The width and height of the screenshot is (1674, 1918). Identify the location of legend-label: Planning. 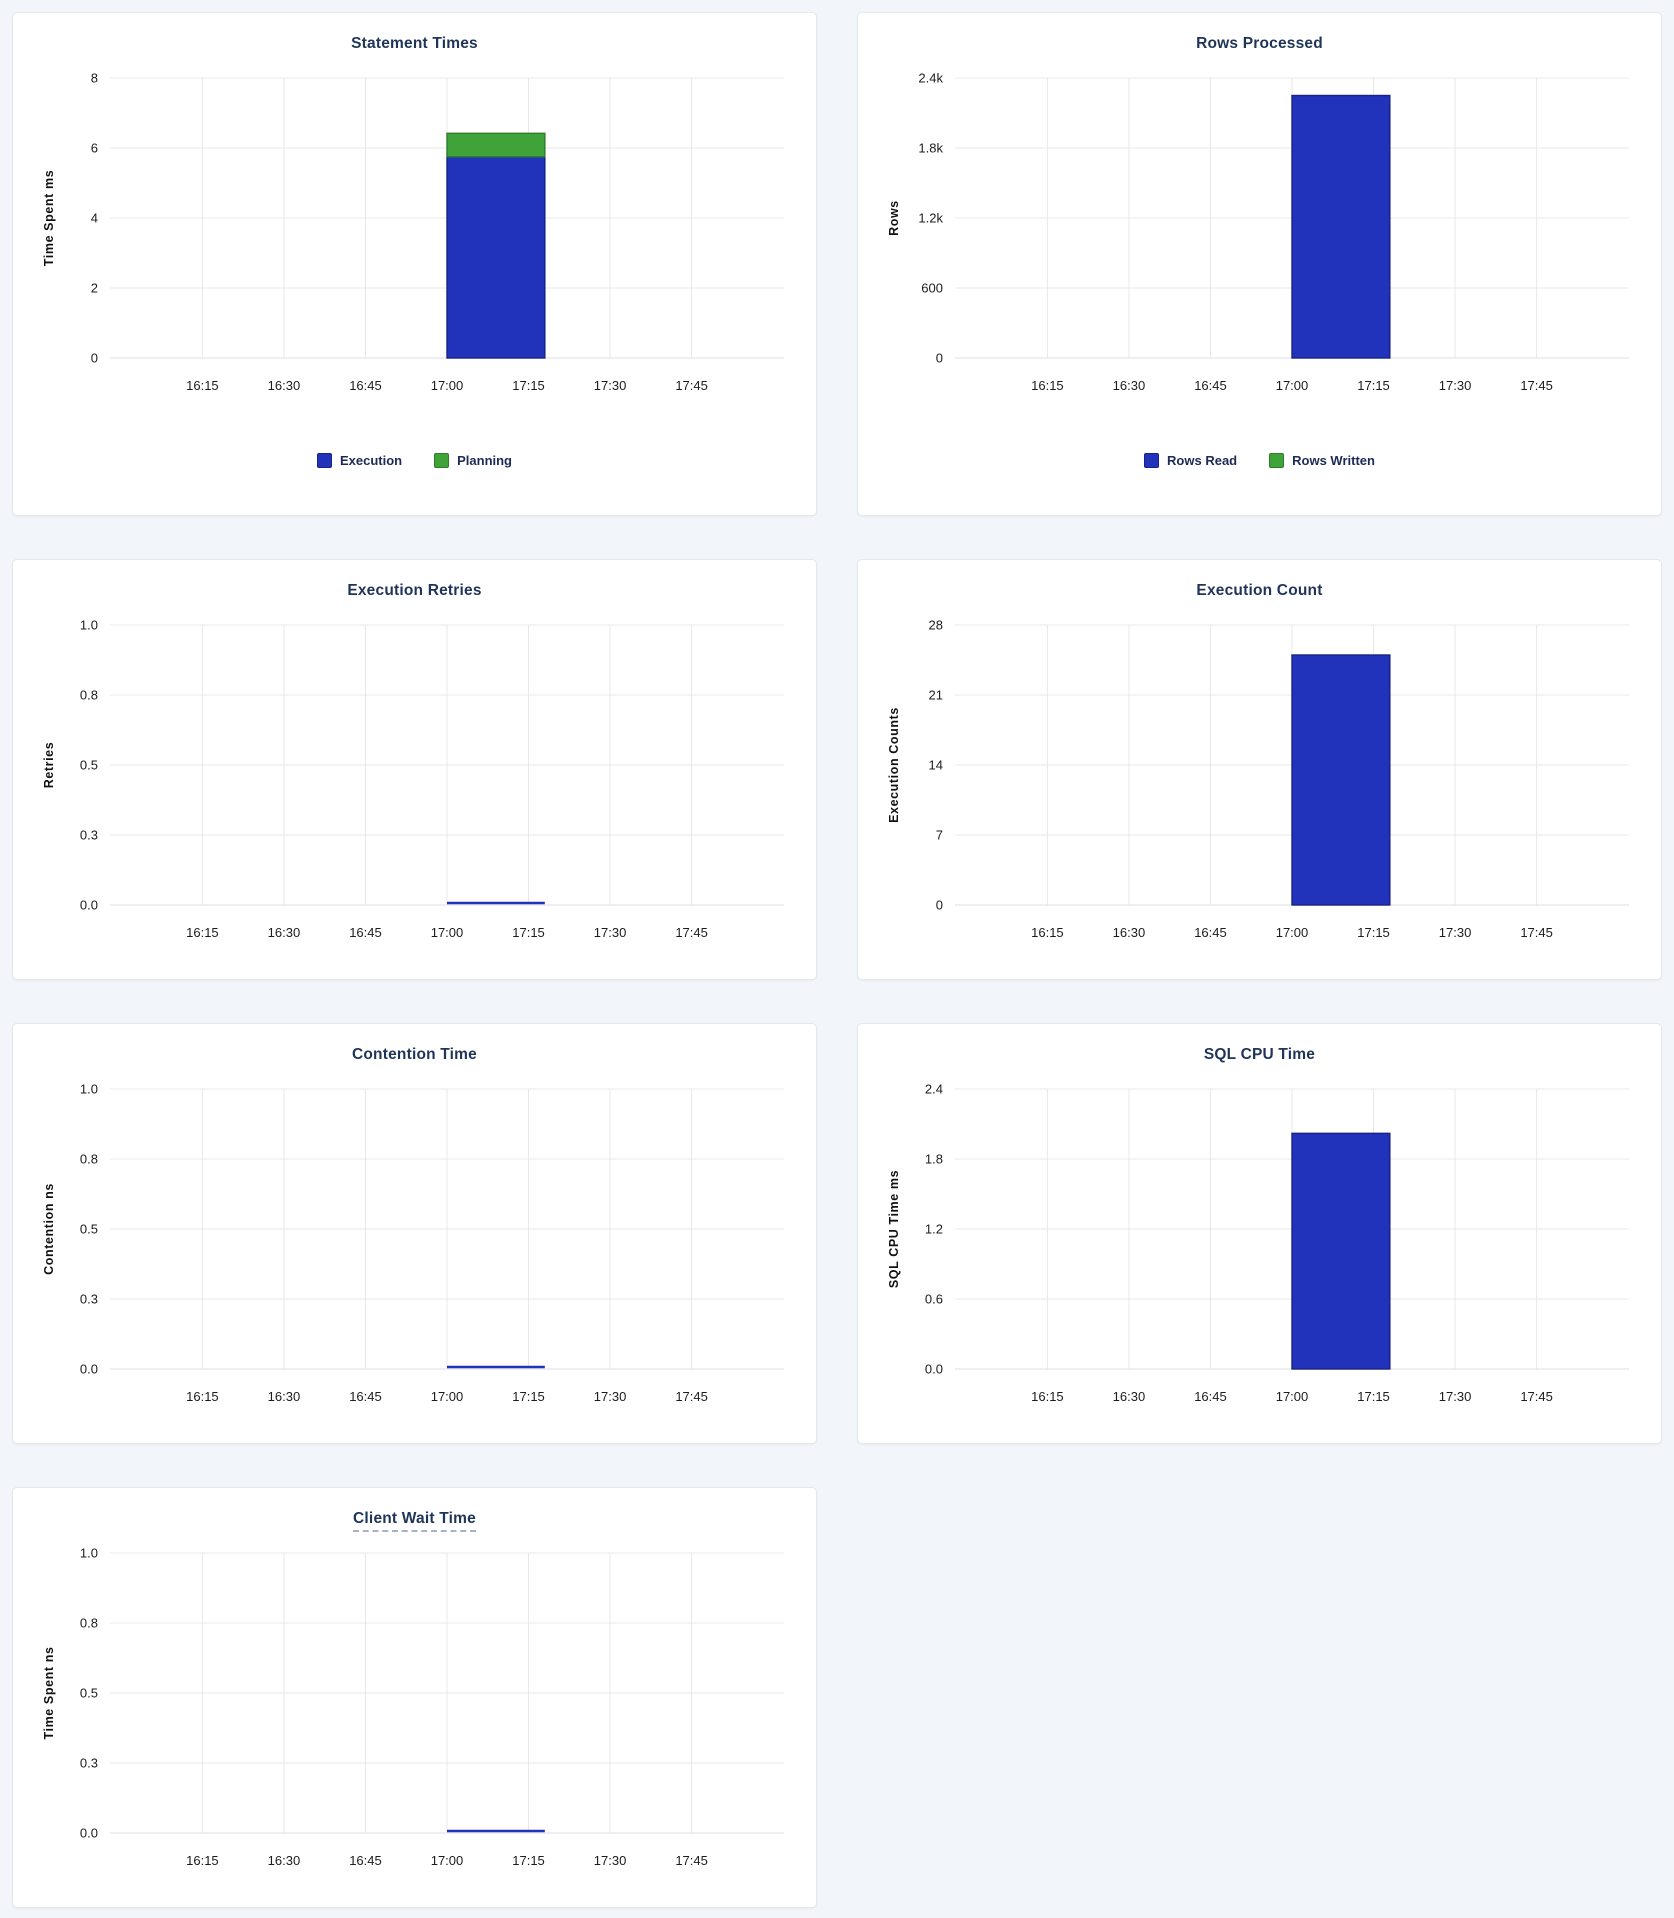
(484, 460).